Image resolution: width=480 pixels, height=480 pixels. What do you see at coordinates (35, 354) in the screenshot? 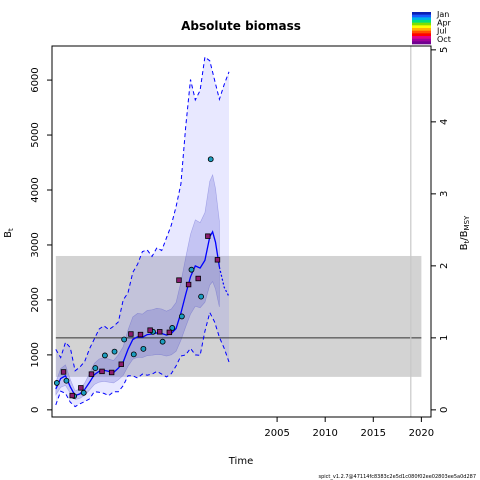
I see `y-tick-label-1: 1000` at bounding box center [35, 354].